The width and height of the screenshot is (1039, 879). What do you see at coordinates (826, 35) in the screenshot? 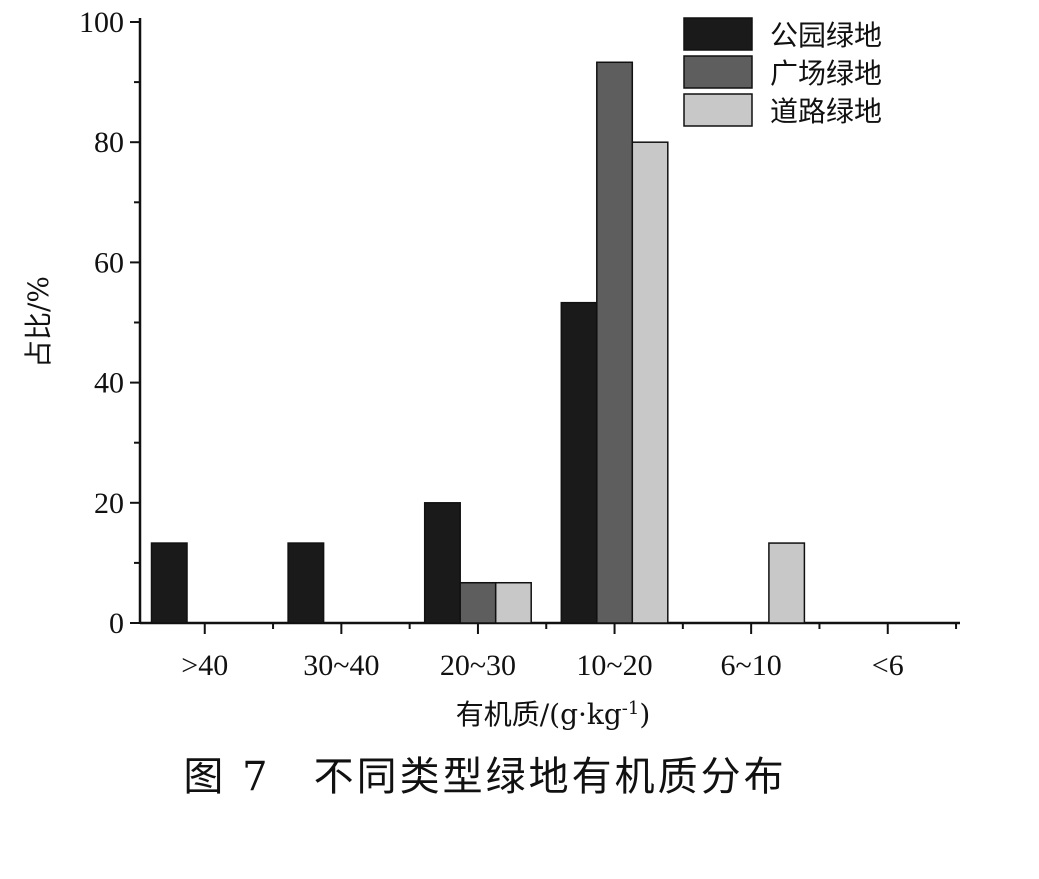
I see `legend-label: 公园绿地` at bounding box center [826, 35].